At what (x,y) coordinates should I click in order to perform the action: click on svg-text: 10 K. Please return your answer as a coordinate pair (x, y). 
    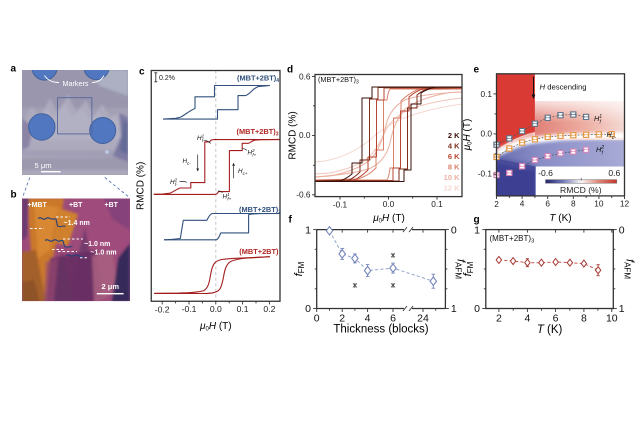
    Looking at the image, I should click on (452, 177).